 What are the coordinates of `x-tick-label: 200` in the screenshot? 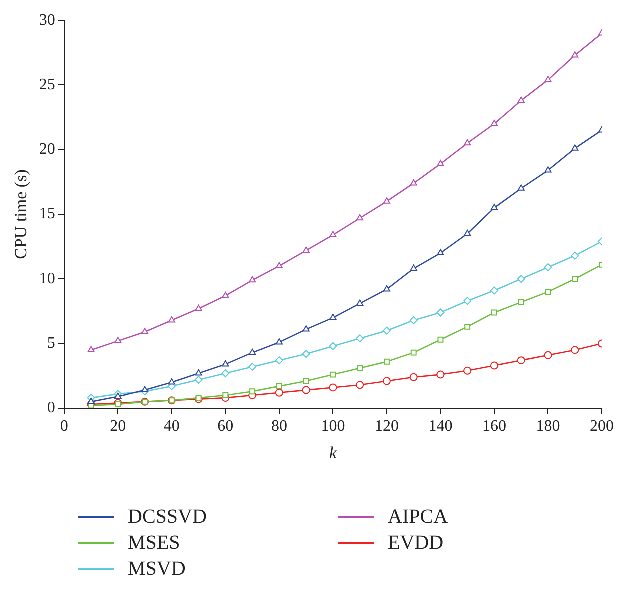 It's located at (602, 427).